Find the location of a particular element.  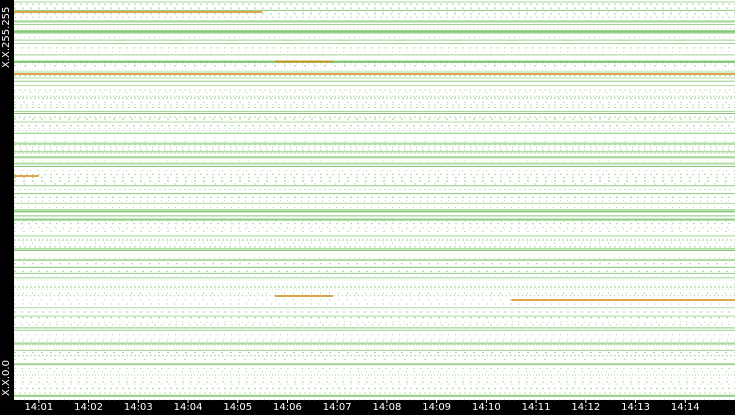

x-tick-label-11: 14:12 is located at coordinates (586, 407).